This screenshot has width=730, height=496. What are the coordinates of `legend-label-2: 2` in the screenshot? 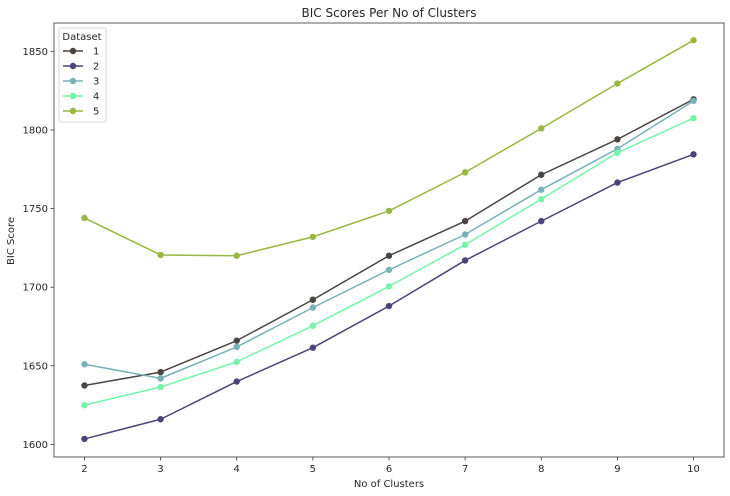 It's located at (96, 67).